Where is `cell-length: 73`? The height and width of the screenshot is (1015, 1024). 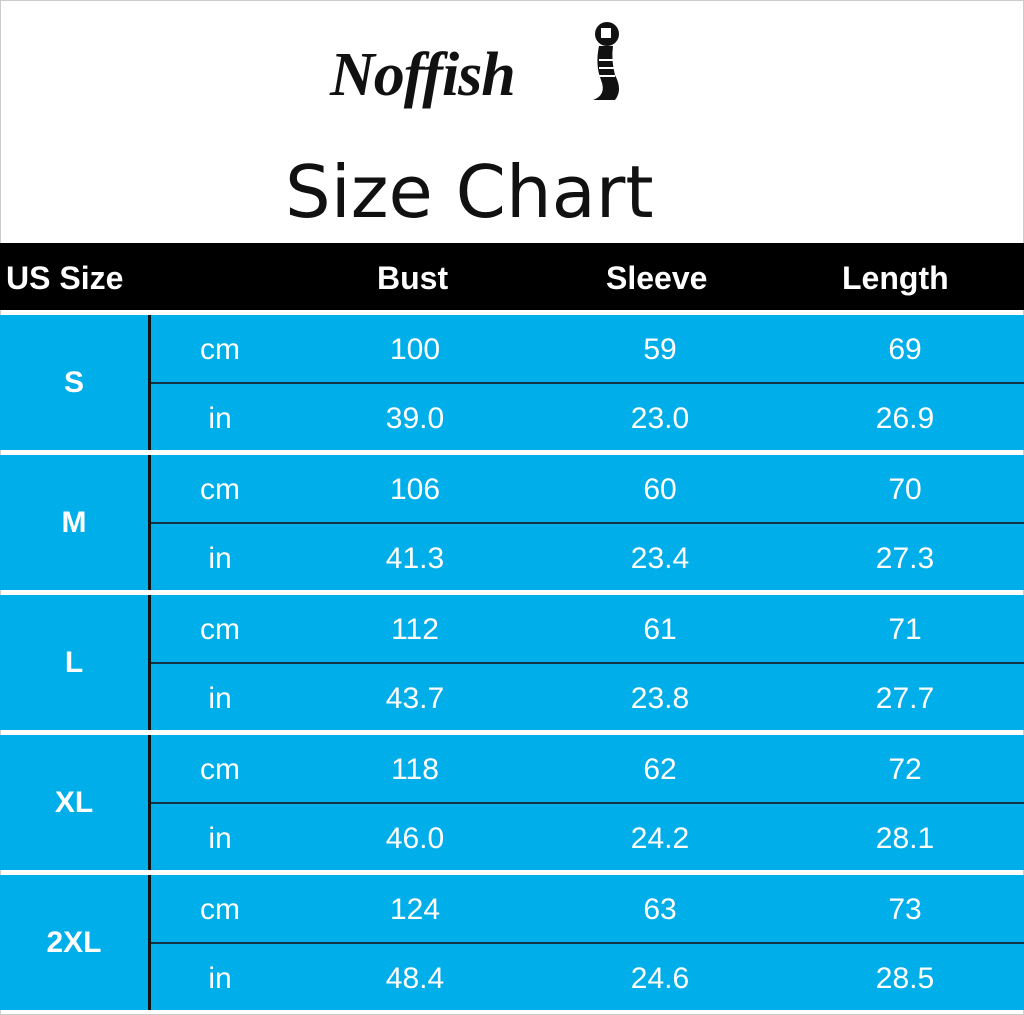
cell-length: 73 is located at coordinates (905, 909).